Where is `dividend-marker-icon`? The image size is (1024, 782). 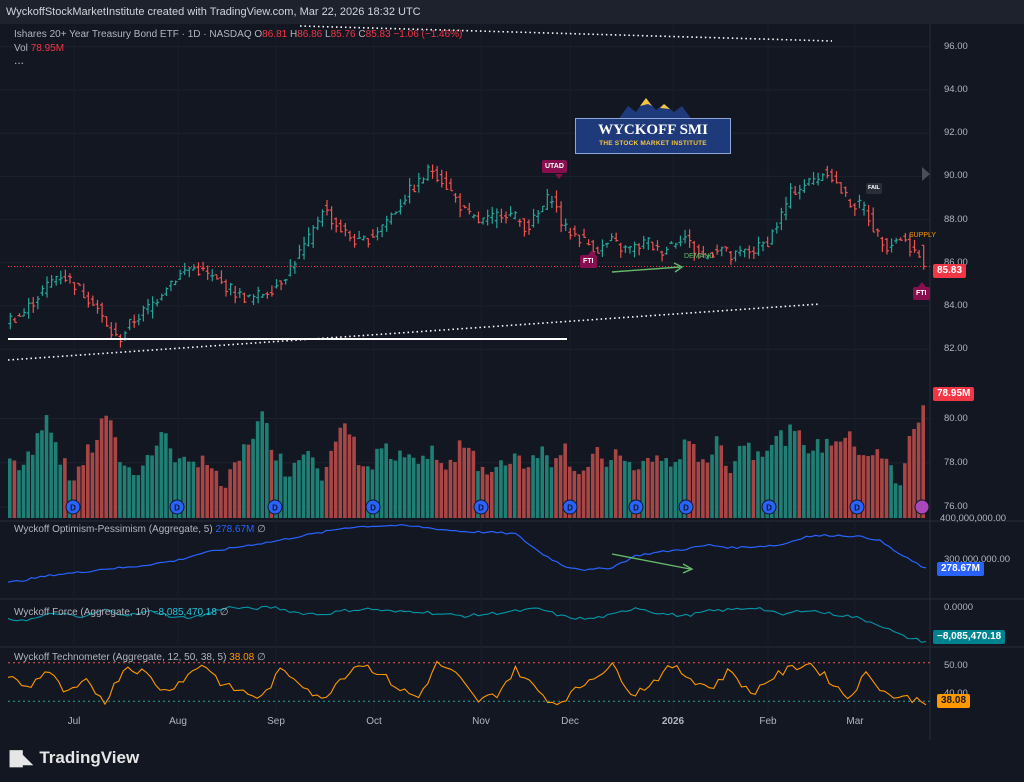
dividend-marker-icon is located at coordinates (769, 507).